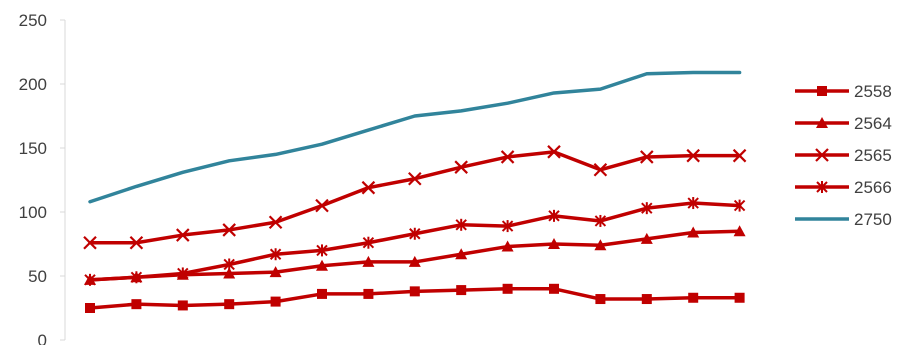 The width and height of the screenshot is (907, 345). What do you see at coordinates (42, 338) in the screenshot?
I see `y-tick-label: 0` at bounding box center [42, 338].